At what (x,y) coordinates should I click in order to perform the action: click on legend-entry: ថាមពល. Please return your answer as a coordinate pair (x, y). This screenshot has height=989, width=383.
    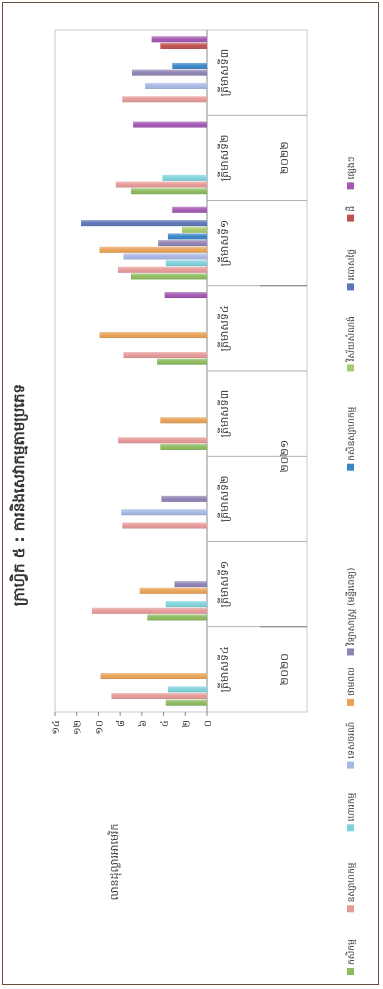
    Looking at the image, I should click on (352, 681).